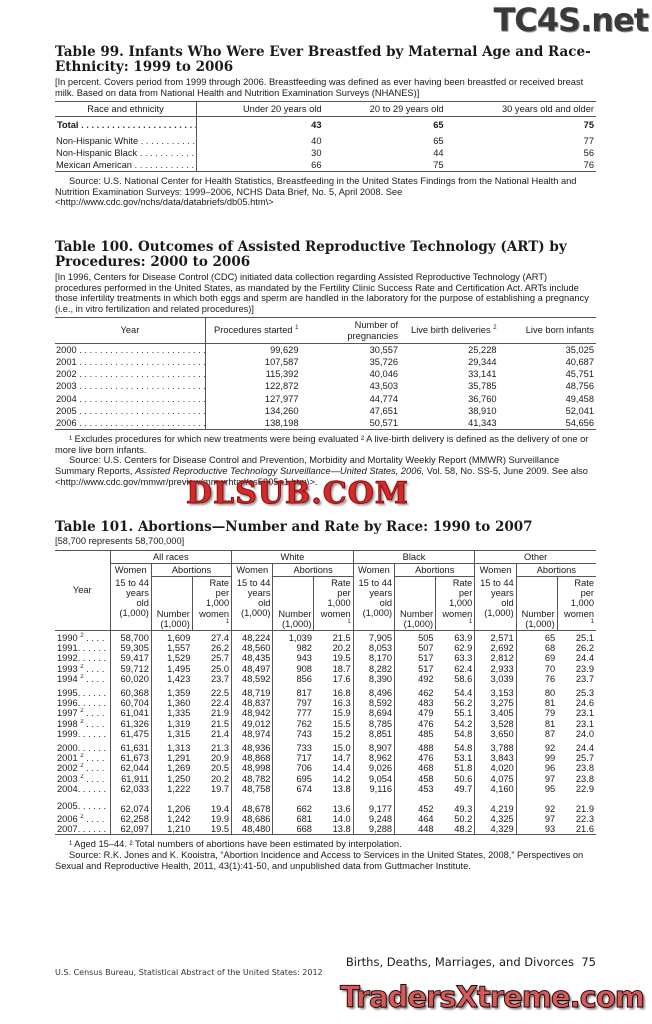  What do you see at coordinates (212, 658) in the screenshot?
I see `cell-value: 25.7` at bounding box center [212, 658].